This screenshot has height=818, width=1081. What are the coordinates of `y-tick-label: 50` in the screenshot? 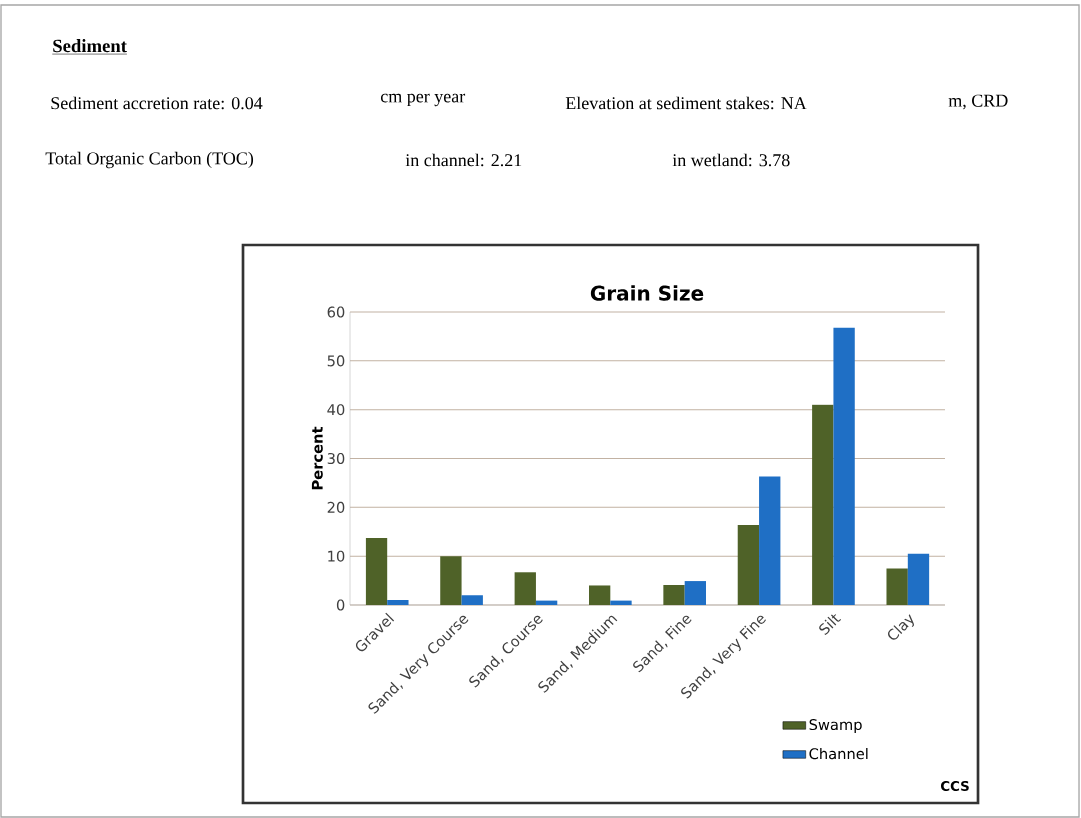 It's located at (336, 361).